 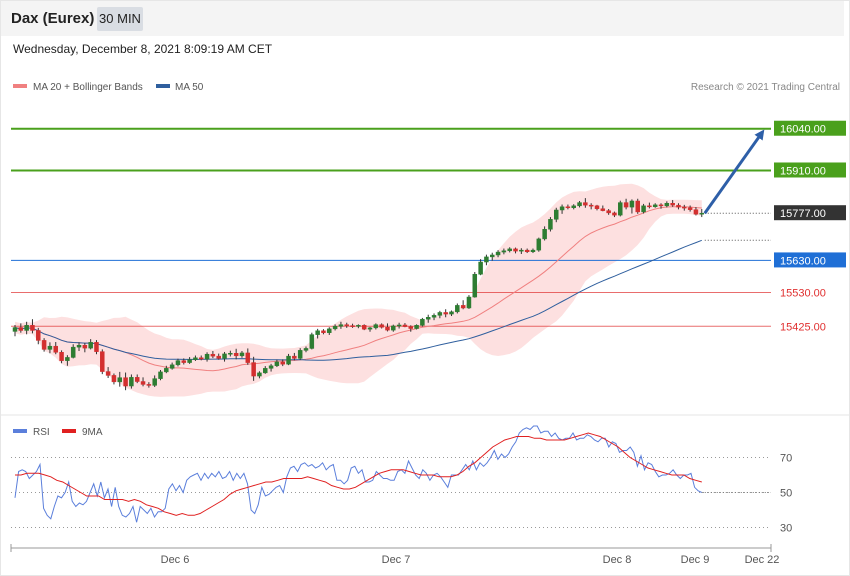 I want to click on current-price-tag, so click(x=810, y=213).